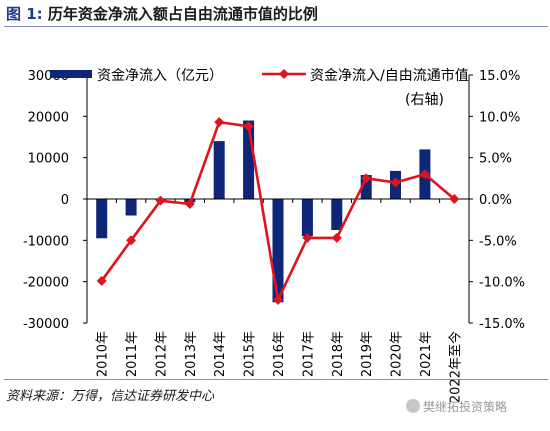 The height and width of the screenshot is (431, 550). What do you see at coordinates (367, 354) in the screenshot?
I see `x-tick-label: 2019年` at bounding box center [367, 354].